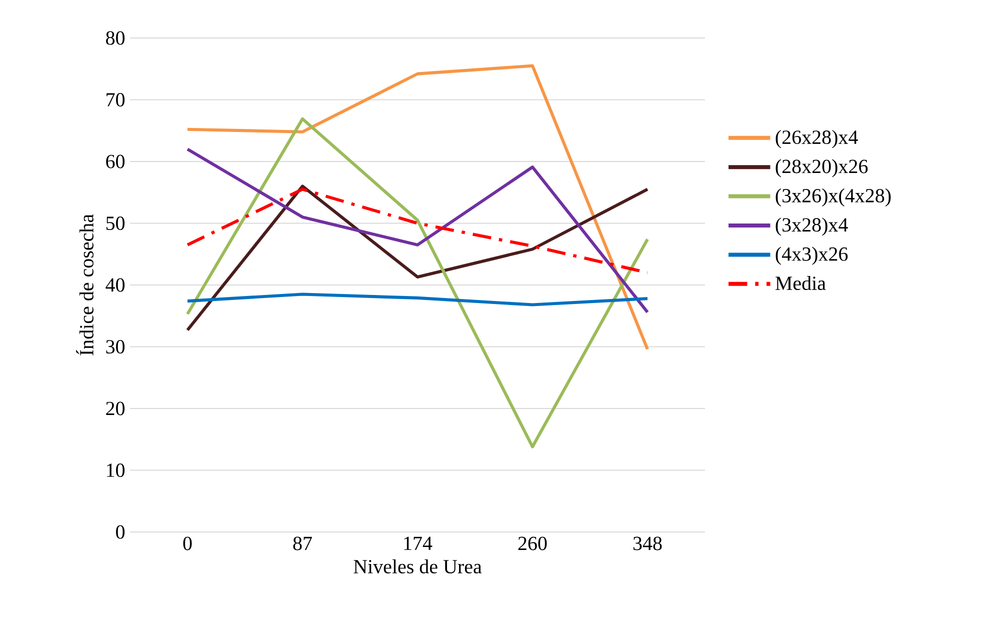 This screenshot has width=989, height=643. What do you see at coordinates (85, 285) in the screenshot?
I see `y-axis-title: Índice de cosecha` at bounding box center [85, 285].